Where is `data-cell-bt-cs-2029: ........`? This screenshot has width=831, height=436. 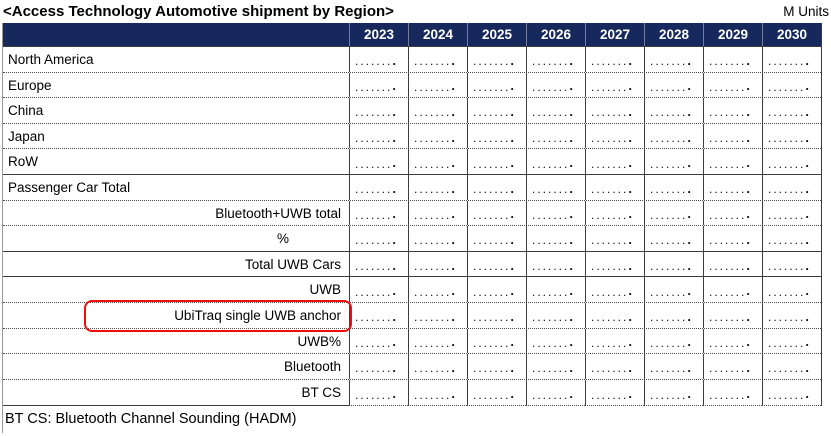
data-cell-bt-cs-2029: ........ is located at coordinates (732, 393).